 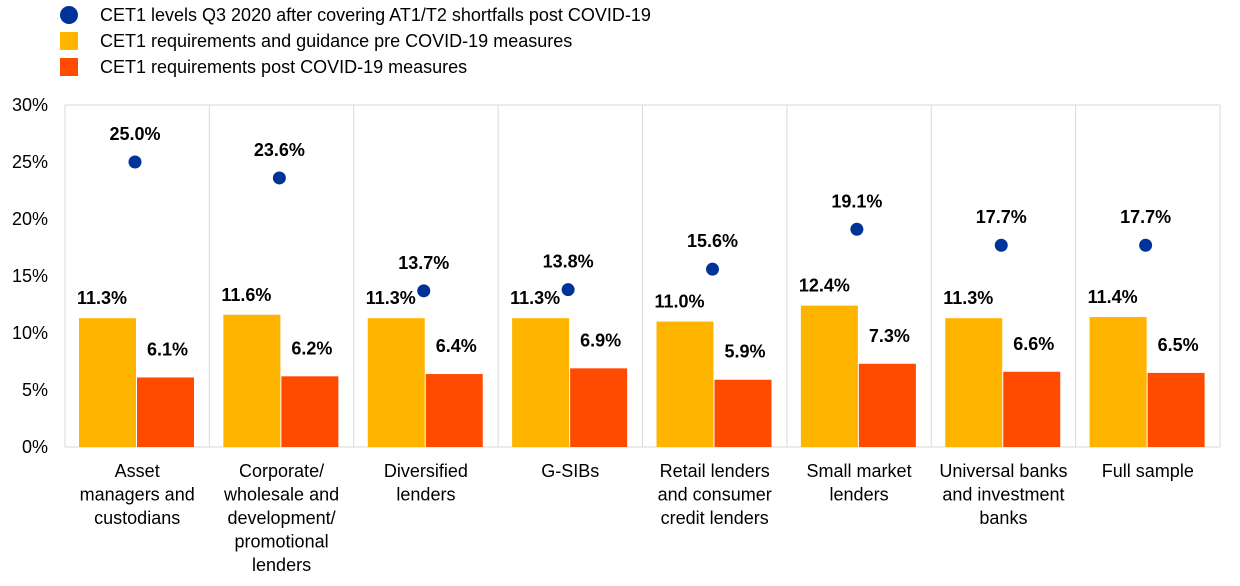 I want to click on data-label-post-covid: 6.4%, so click(x=456, y=346).